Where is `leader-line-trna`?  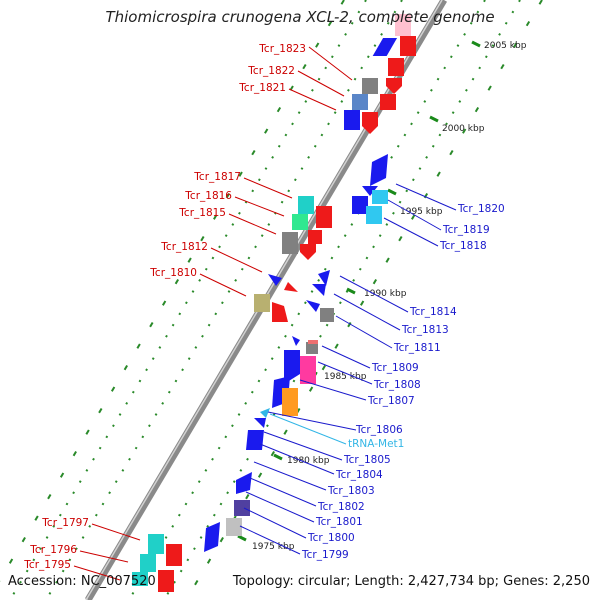
leader-line-trna is located at coordinates (308, 429).